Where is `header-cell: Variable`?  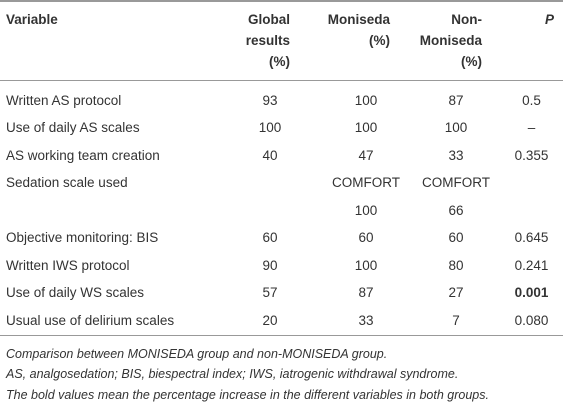 header-cell: Variable is located at coordinates (110, 41).